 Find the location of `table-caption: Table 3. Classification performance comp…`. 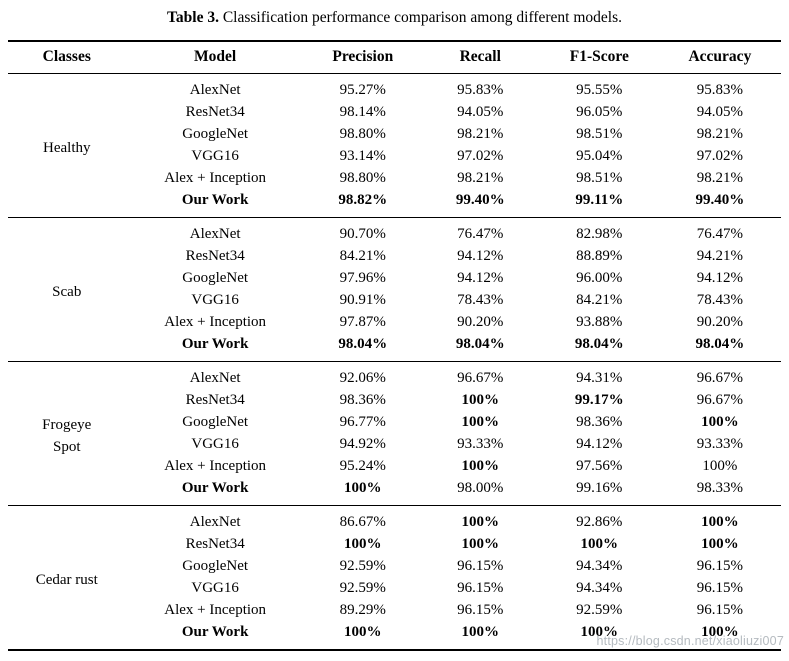

table-caption: Table 3. Classification performance comp… is located at coordinates (394, 14).